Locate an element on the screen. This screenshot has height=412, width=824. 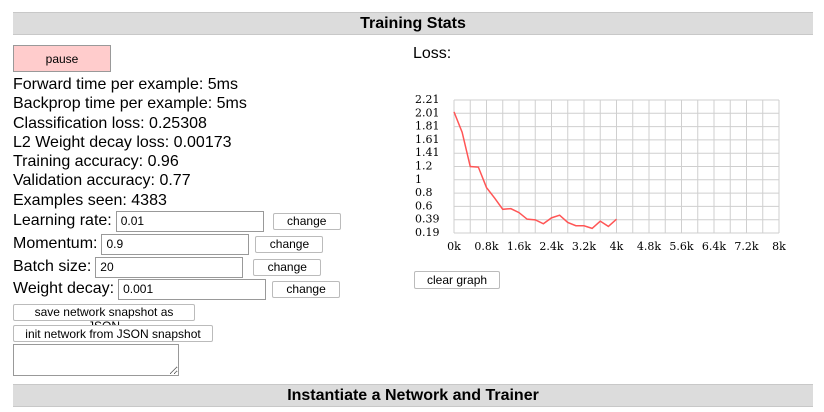
momentum-change-button: change is located at coordinates (289, 244).